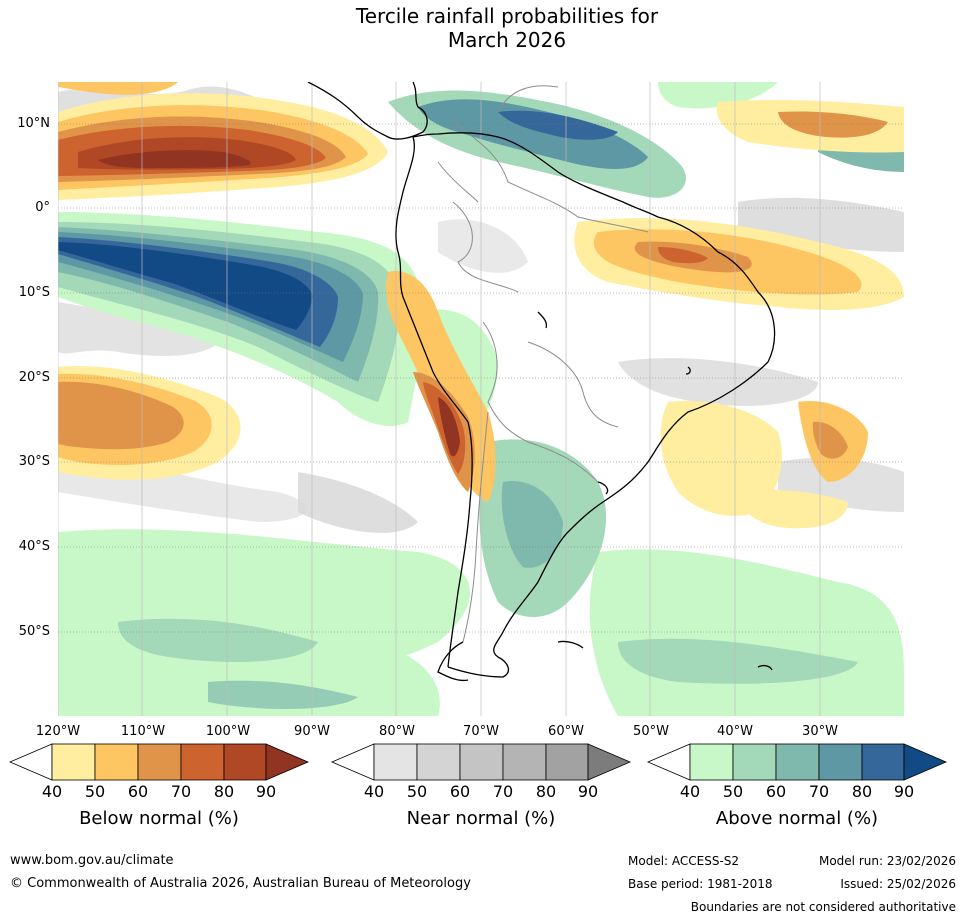 The height and width of the screenshot is (919, 965). I want to click on lat-label-0: 0°, so click(42, 207).